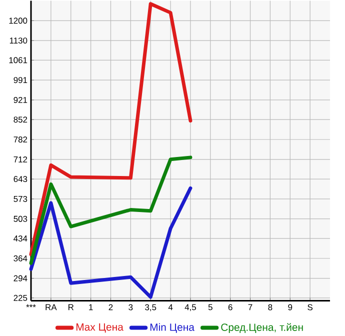  What do you see at coordinates (71, 307) in the screenshot?
I see `x-tick-label: R` at bounding box center [71, 307].